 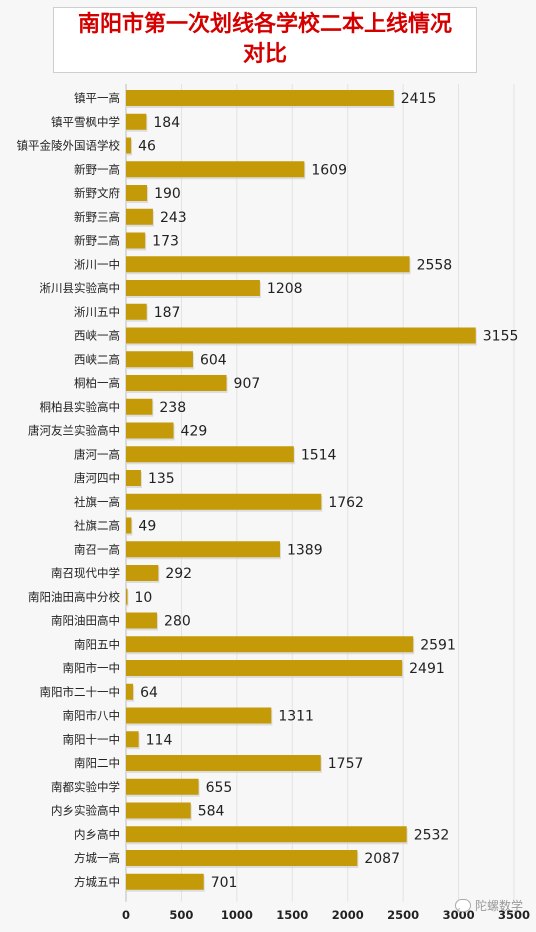 What do you see at coordinates (172, 408) in the screenshot?
I see `data-label: 238` at bounding box center [172, 408].